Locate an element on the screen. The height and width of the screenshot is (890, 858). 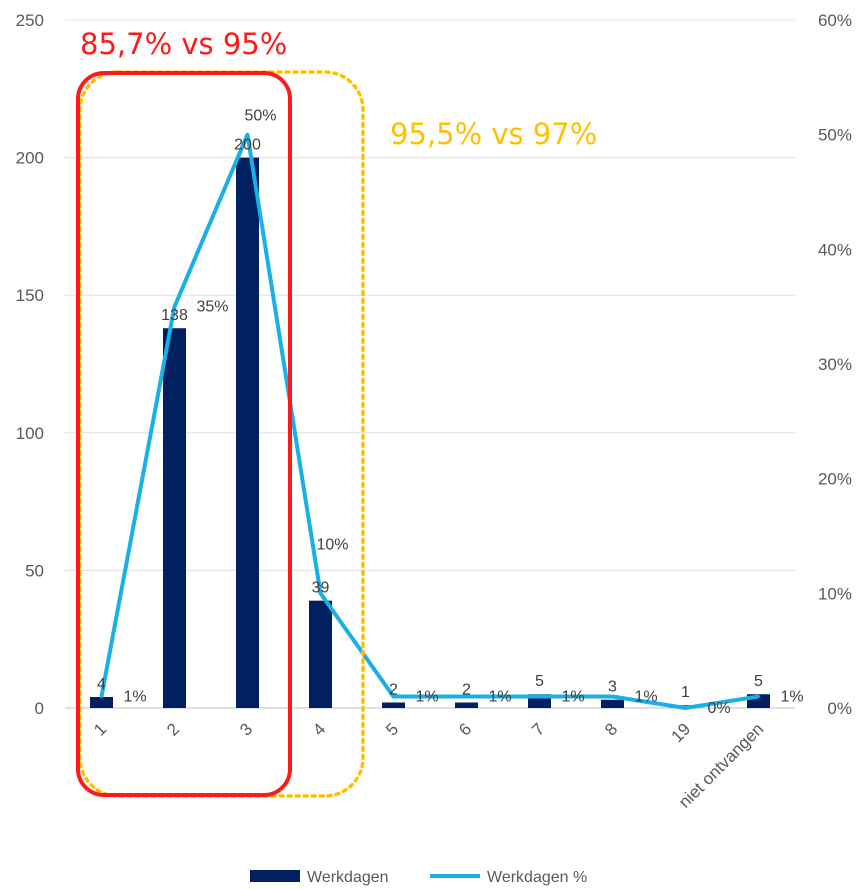
yellow-annotation: 95,5% vs 97% is located at coordinates (493, 134).